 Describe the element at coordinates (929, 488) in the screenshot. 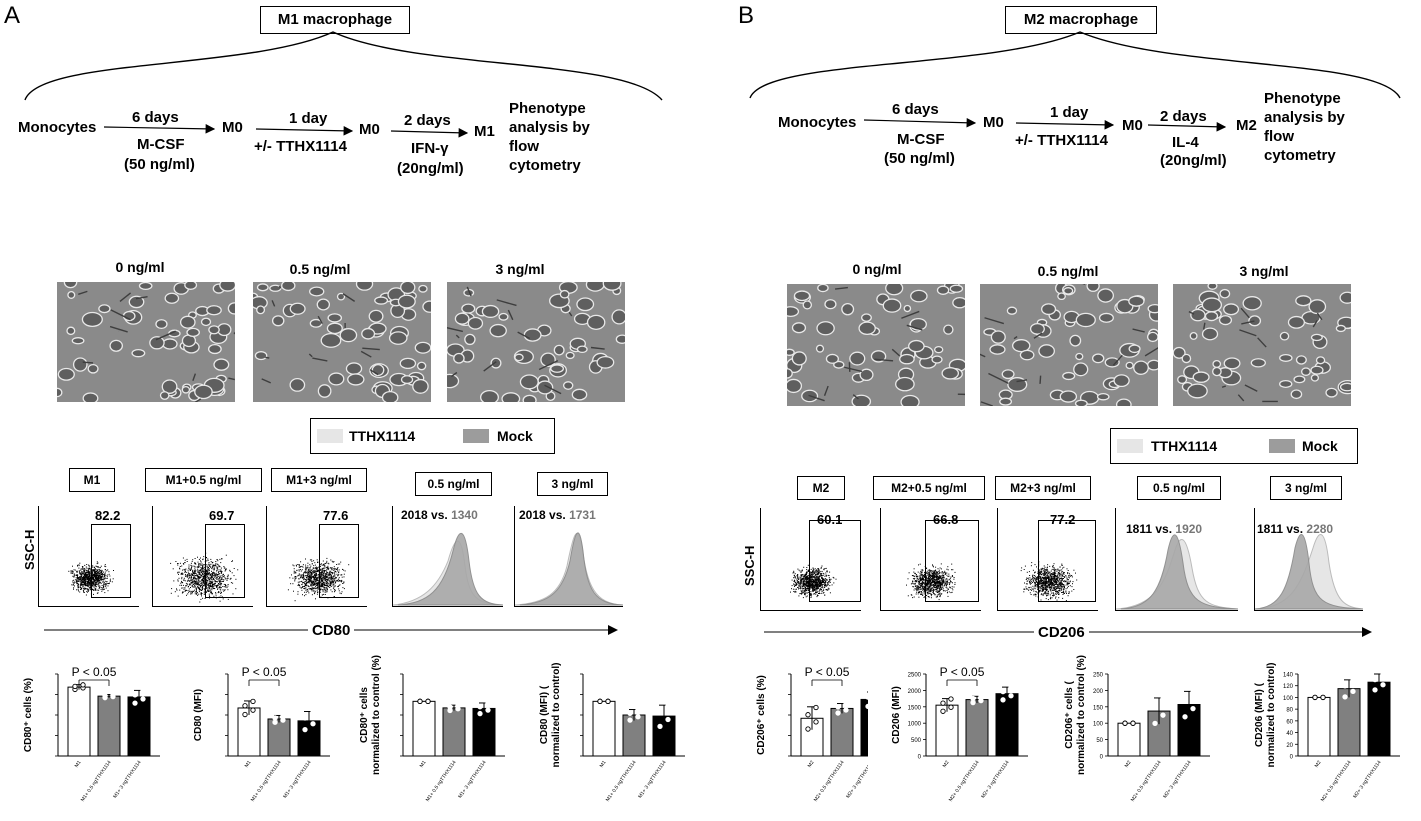

I see `gate-b-1: M2+0.5 ng/ml` at that location.